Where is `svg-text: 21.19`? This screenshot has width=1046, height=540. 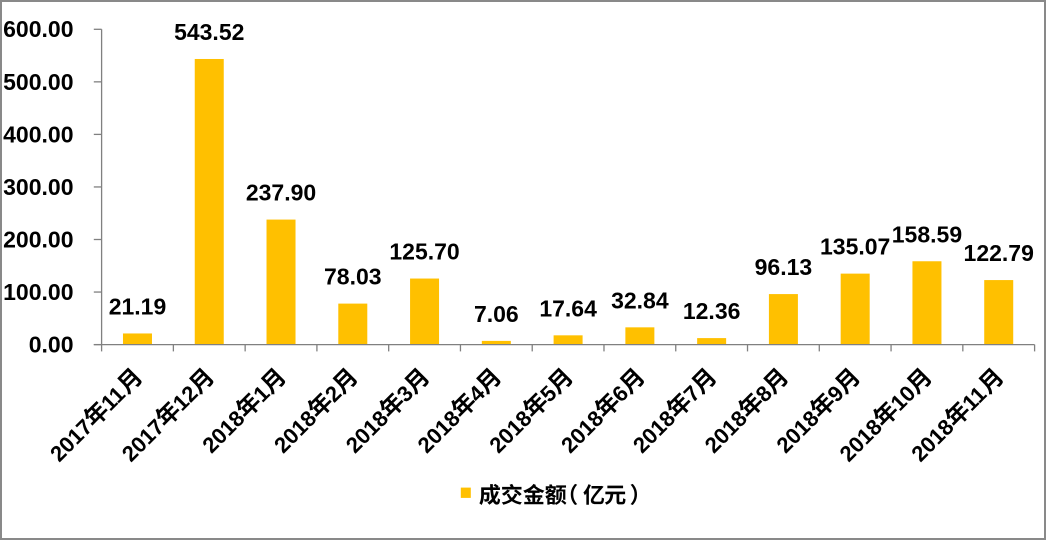 svg-text: 21.19 is located at coordinates (138, 306).